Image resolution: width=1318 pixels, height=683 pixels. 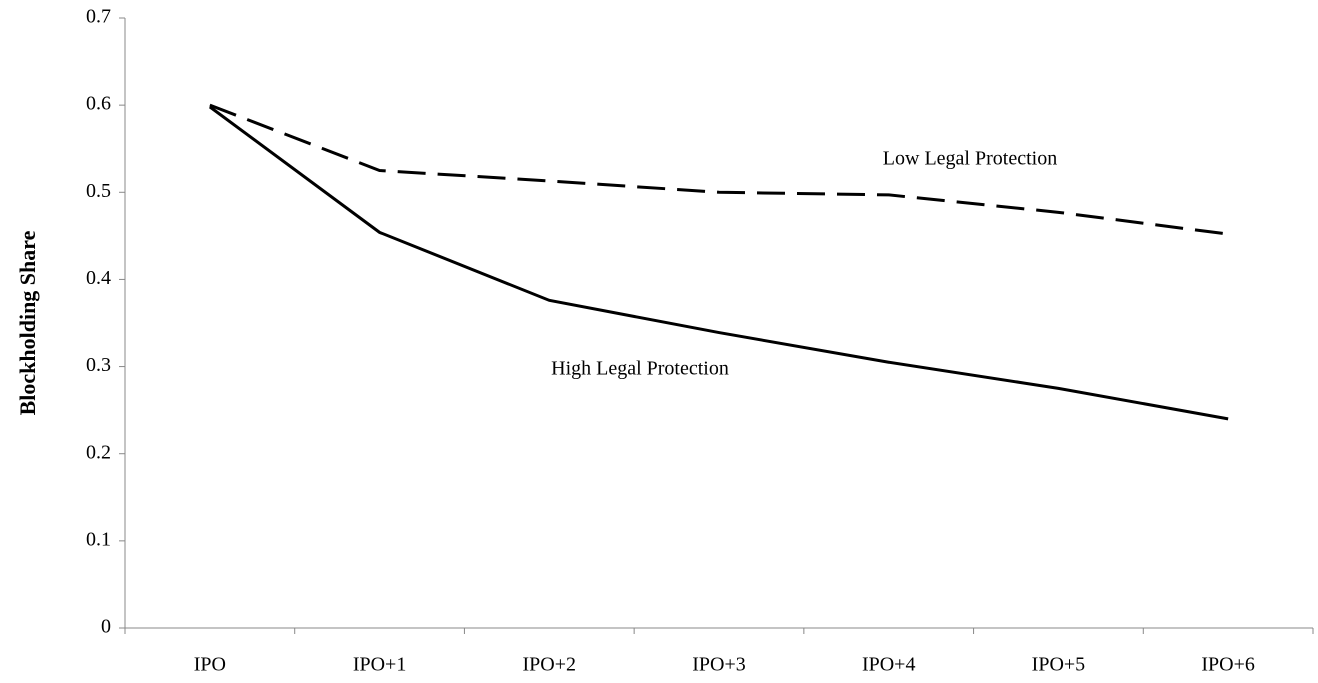 I want to click on y-tick-label: 0.2, so click(x=98, y=452).